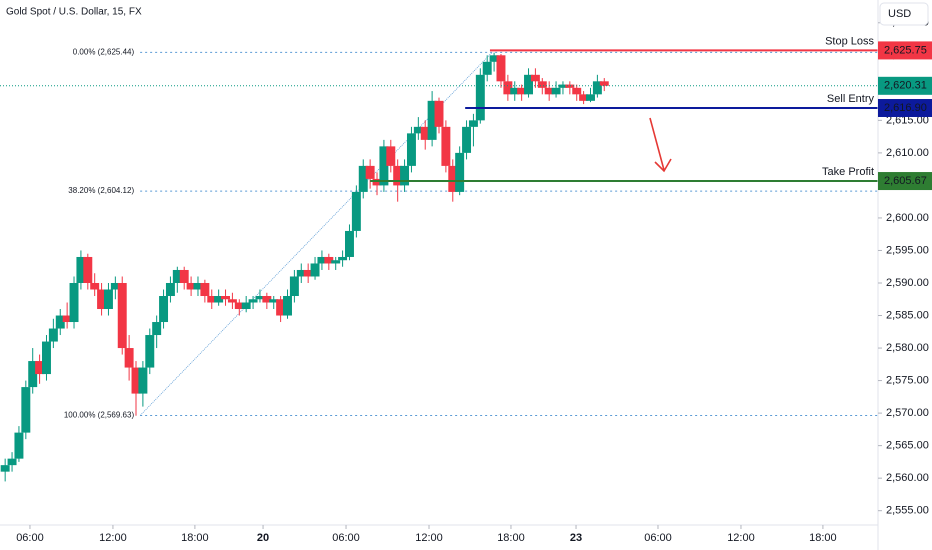 This screenshot has height=550, width=932. Describe the element at coordinates (907, 511) in the screenshot. I see `y-tick-label: 2,555.00` at that location.